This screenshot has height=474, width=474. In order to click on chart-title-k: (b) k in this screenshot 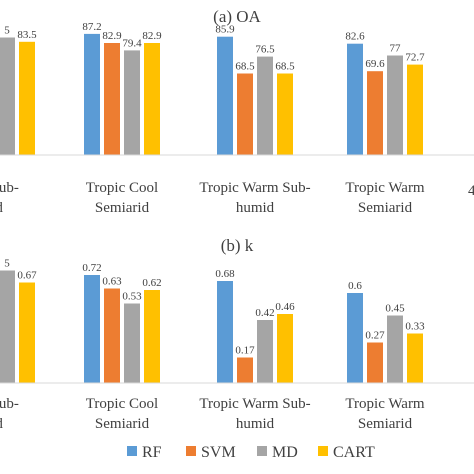, I will do `click(237, 245)`.